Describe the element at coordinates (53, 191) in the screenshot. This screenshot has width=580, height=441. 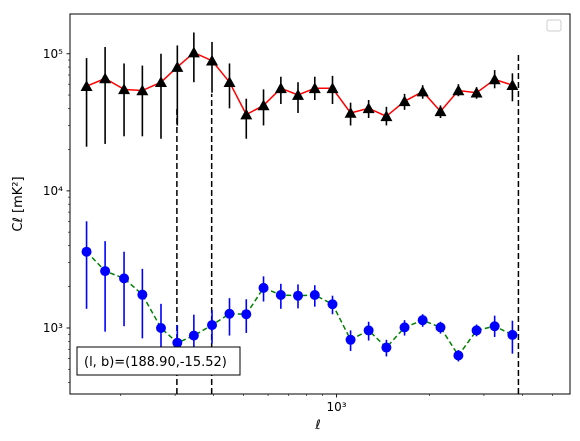
I see `y-tick-label-1: 10⁴` at that location.